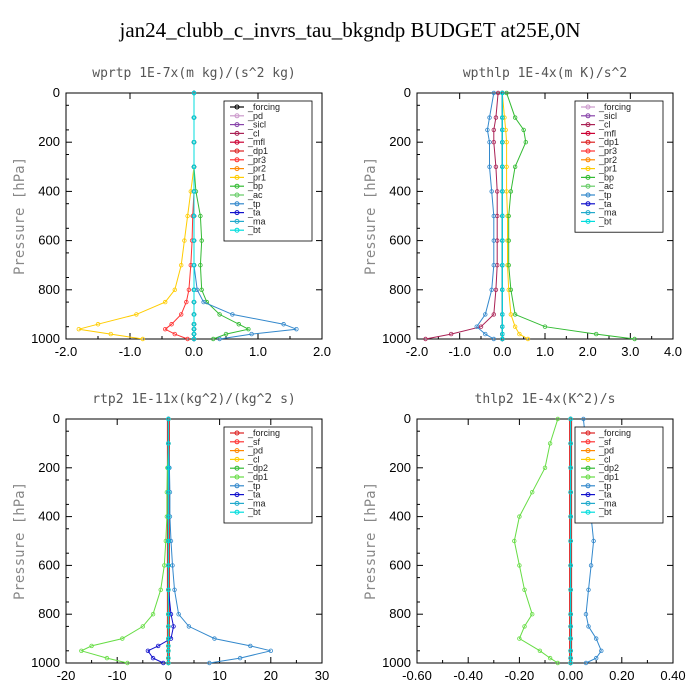 This screenshot has width=700, height=700. Describe the element at coordinates (20, 541) in the screenshot. I see `y-axis-label: Pressure [hPa]` at that location.